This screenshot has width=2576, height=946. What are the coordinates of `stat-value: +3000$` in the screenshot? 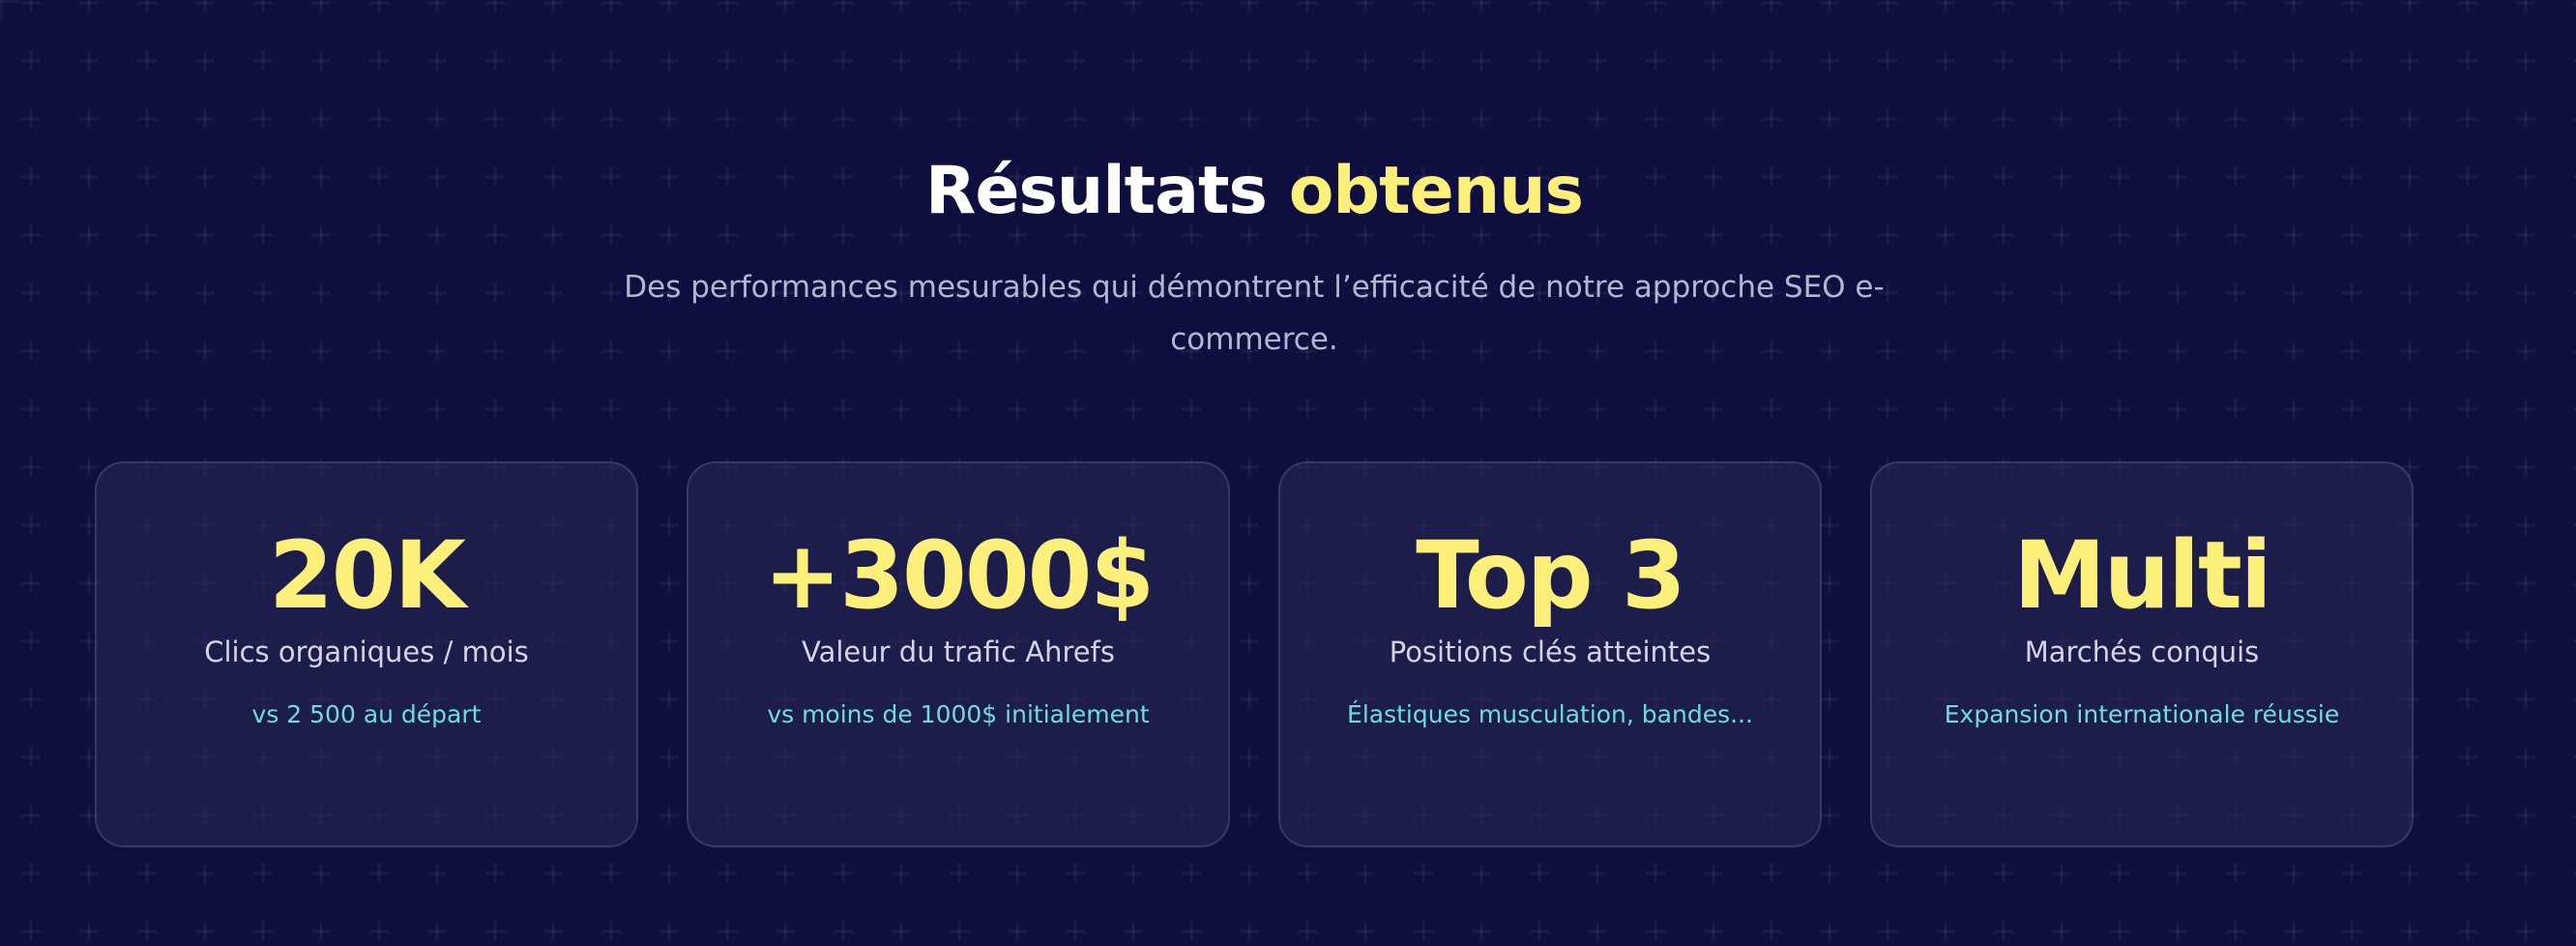 It's located at (959, 575).